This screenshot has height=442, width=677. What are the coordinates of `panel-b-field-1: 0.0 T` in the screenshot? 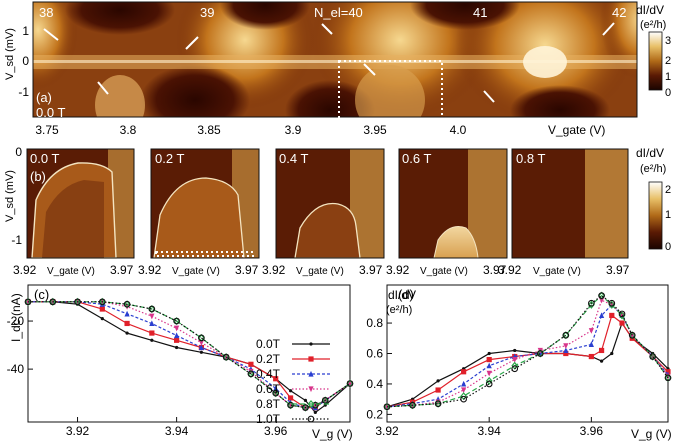 It's located at (44, 158).